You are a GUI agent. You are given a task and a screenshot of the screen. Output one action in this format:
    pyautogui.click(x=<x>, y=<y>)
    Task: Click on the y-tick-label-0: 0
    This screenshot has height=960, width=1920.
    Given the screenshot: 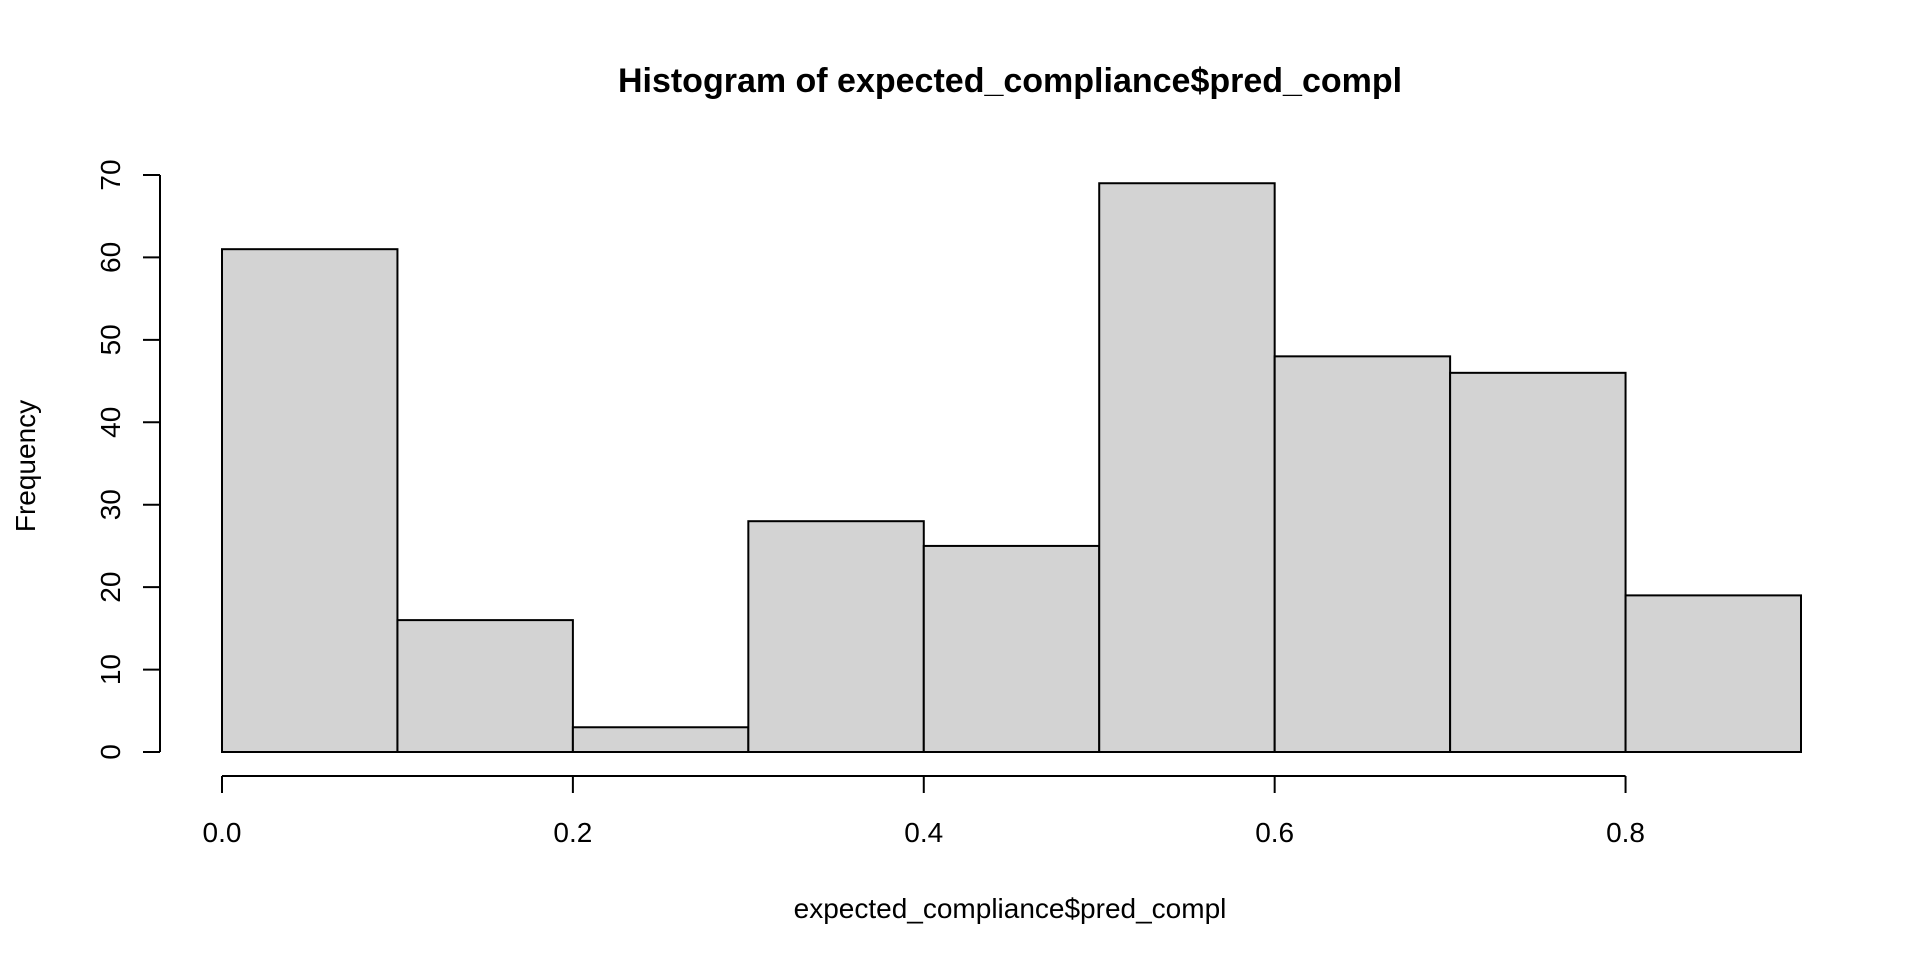 What is the action you would take?
    pyautogui.click(x=110, y=752)
    